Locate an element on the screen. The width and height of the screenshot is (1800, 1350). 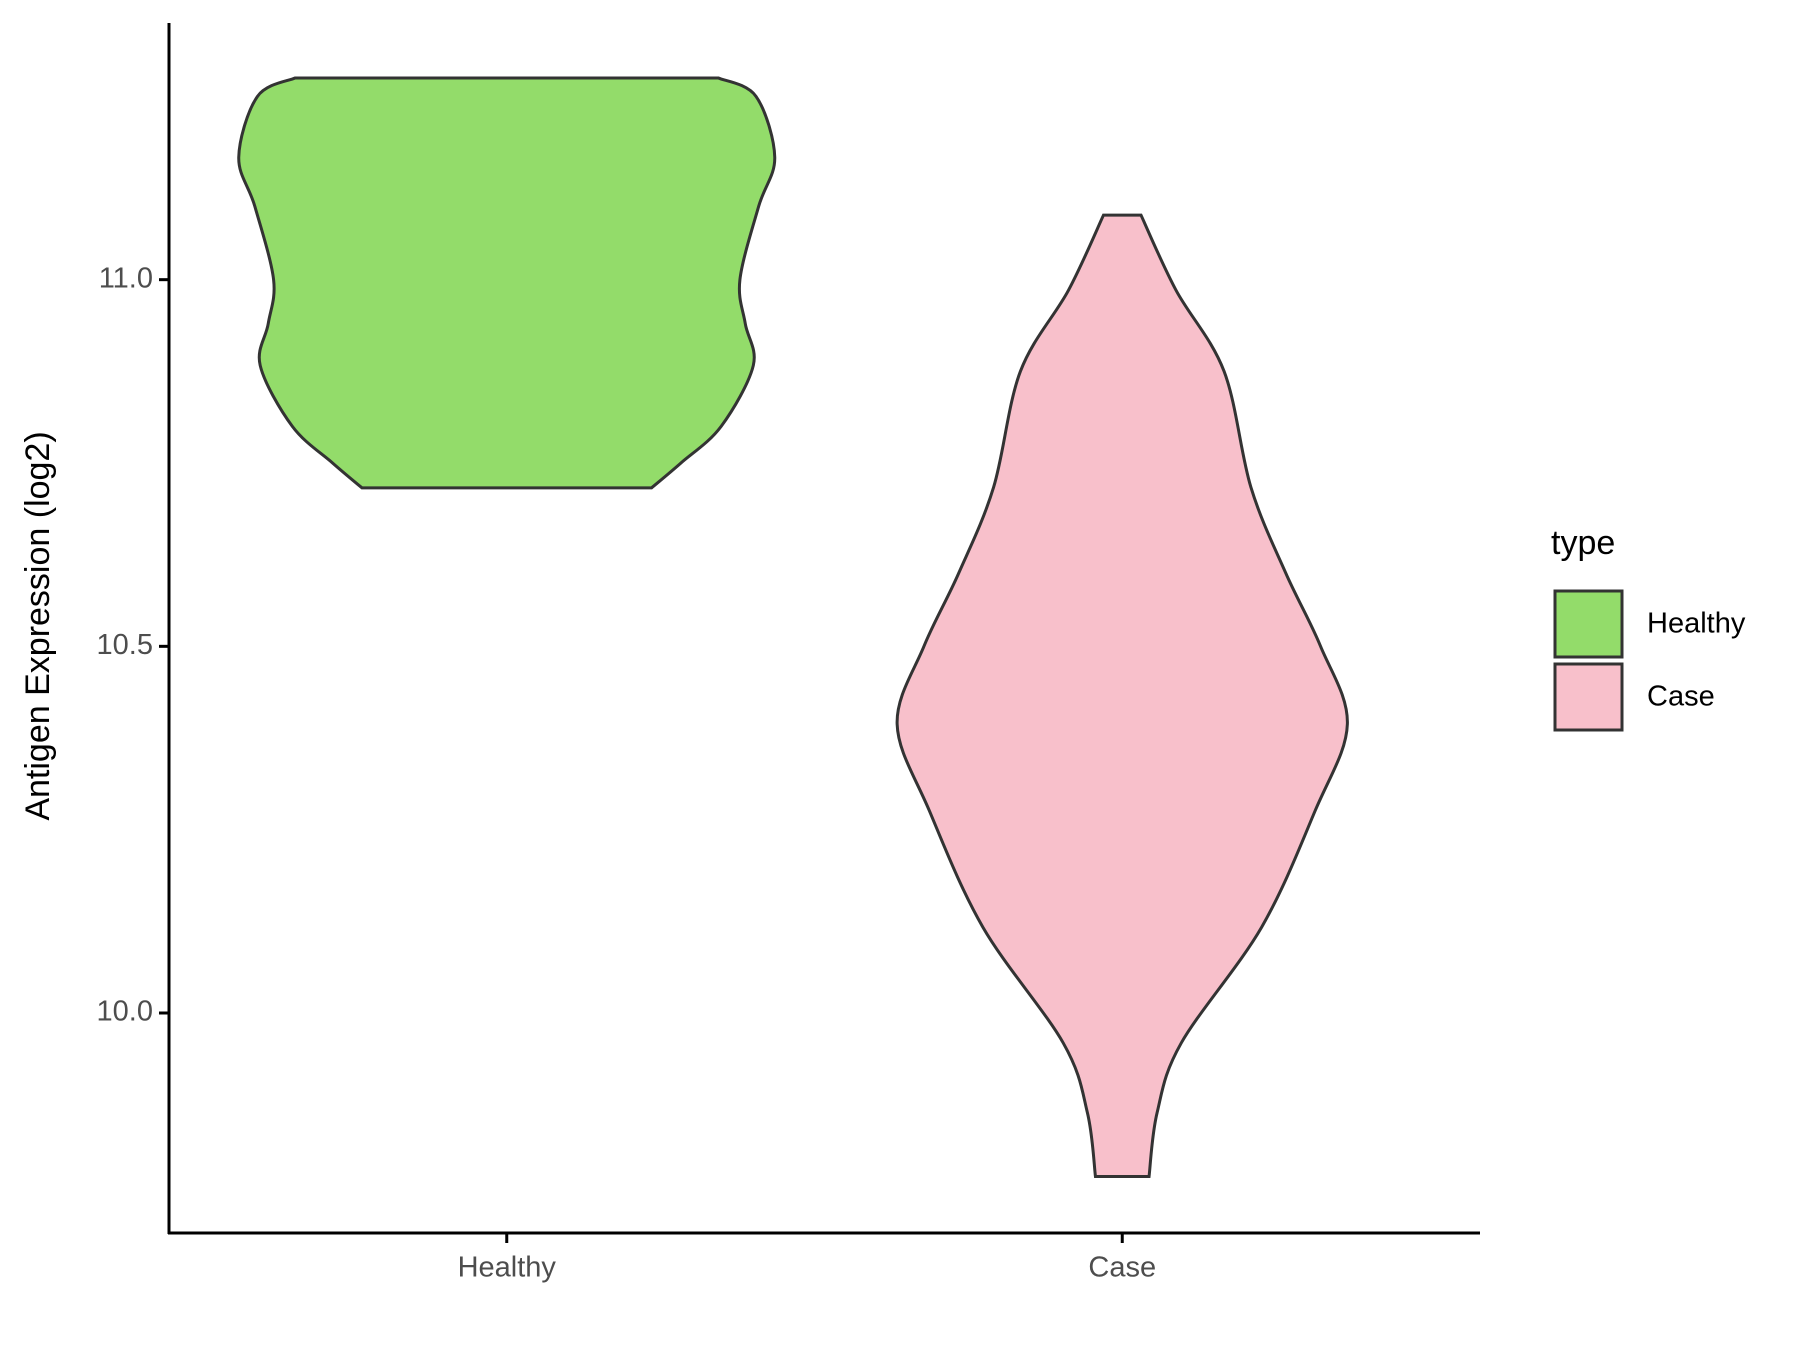
x-tick-label: Case is located at coordinates (1122, 1268).